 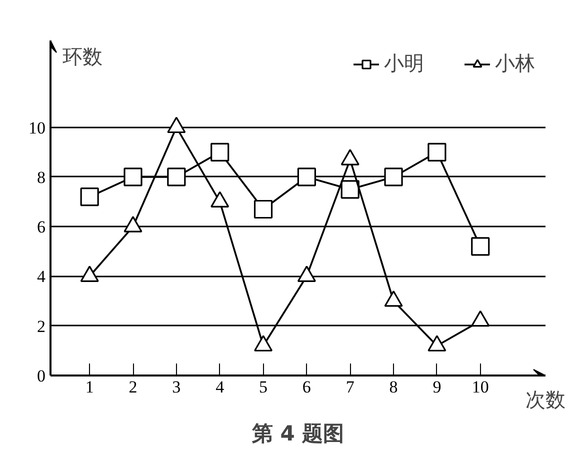 What do you see at coordinates (220, 387) in the screenshot?
I see `x-tick-label: 4` at bounding box center [220, 387].